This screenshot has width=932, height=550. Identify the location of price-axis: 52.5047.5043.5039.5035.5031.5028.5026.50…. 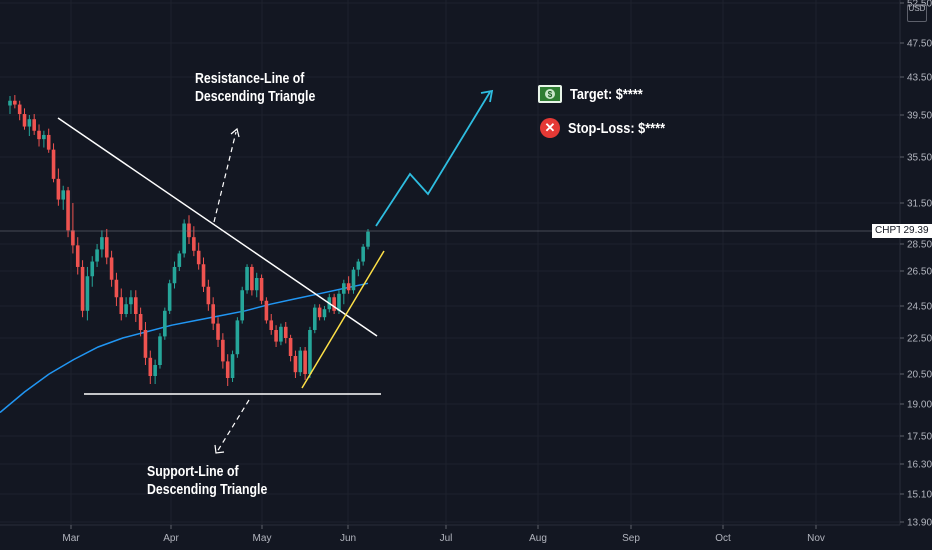
(916, 264).